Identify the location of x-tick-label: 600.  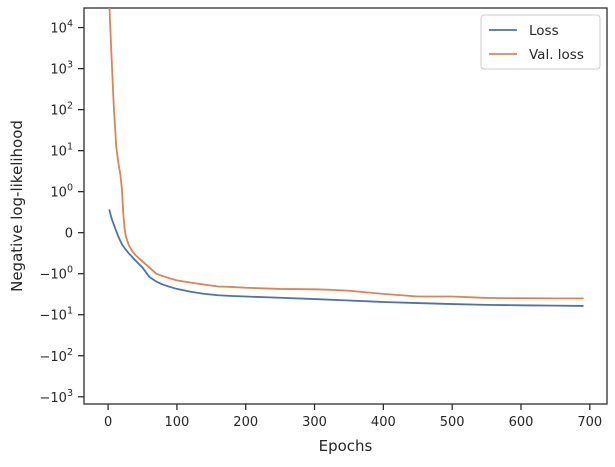
(521, 422).